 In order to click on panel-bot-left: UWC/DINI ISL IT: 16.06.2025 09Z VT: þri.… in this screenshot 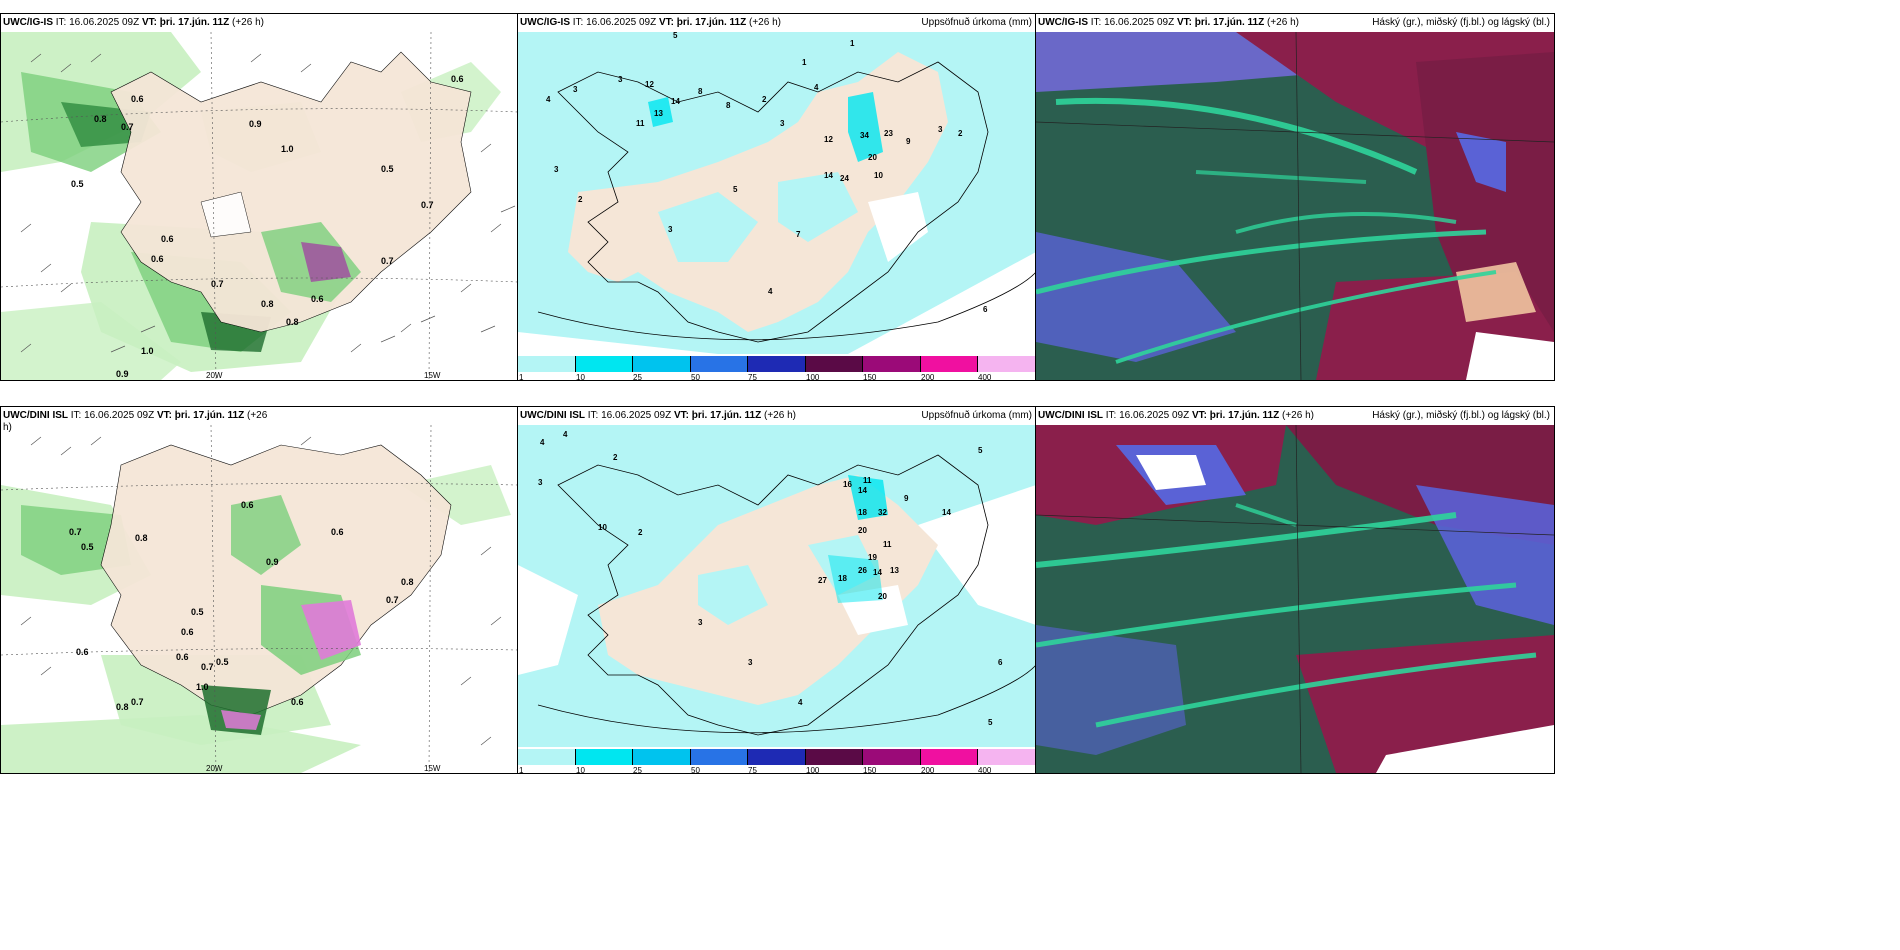, I will do `click(259, 590)`.